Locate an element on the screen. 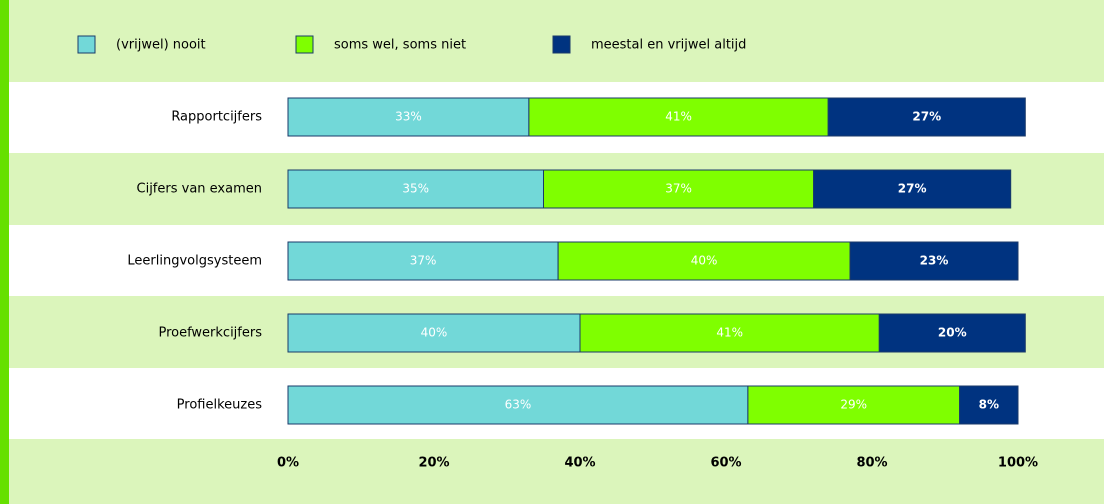 The height and width of the screenshot is (504, 1104). category-label: Proefwerkcijfers is located at coordinates (210, 333).